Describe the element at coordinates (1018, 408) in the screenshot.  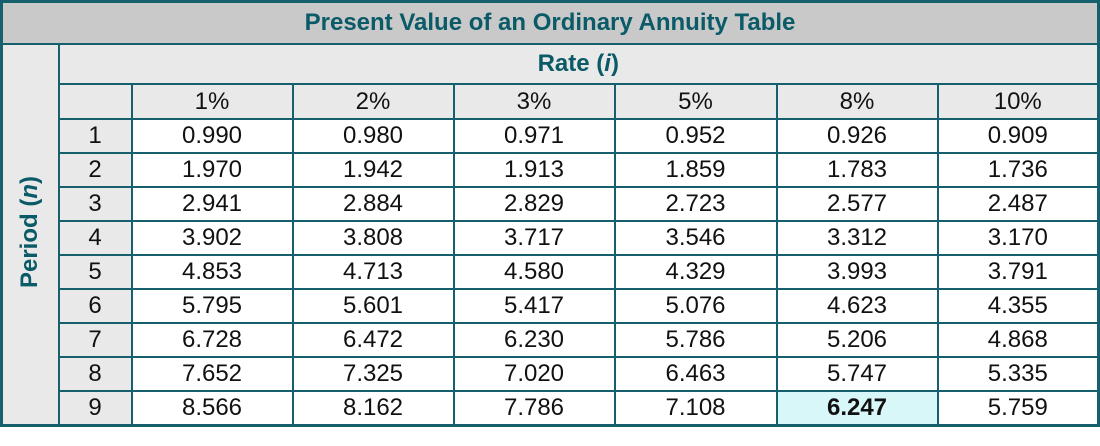
I see `value-cell: 5.759` at that location.